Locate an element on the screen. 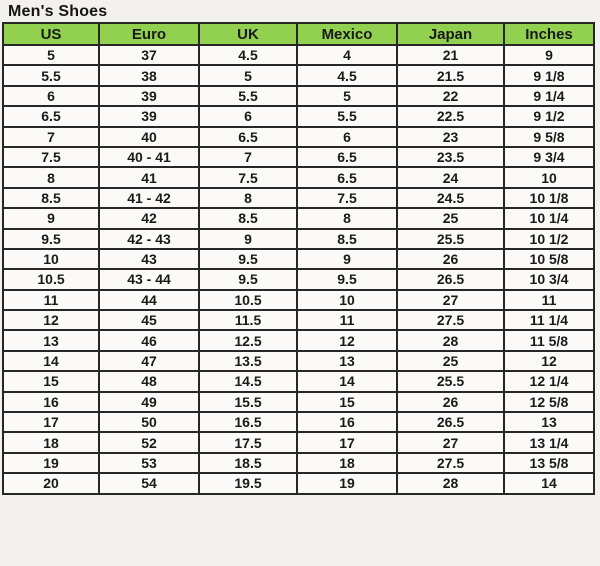 This screenshot has height=566, width=600. table-row: 10.5 43 - 44 9.5 9.5 26.5 10 3/4 is located at coordinates (298, 279).